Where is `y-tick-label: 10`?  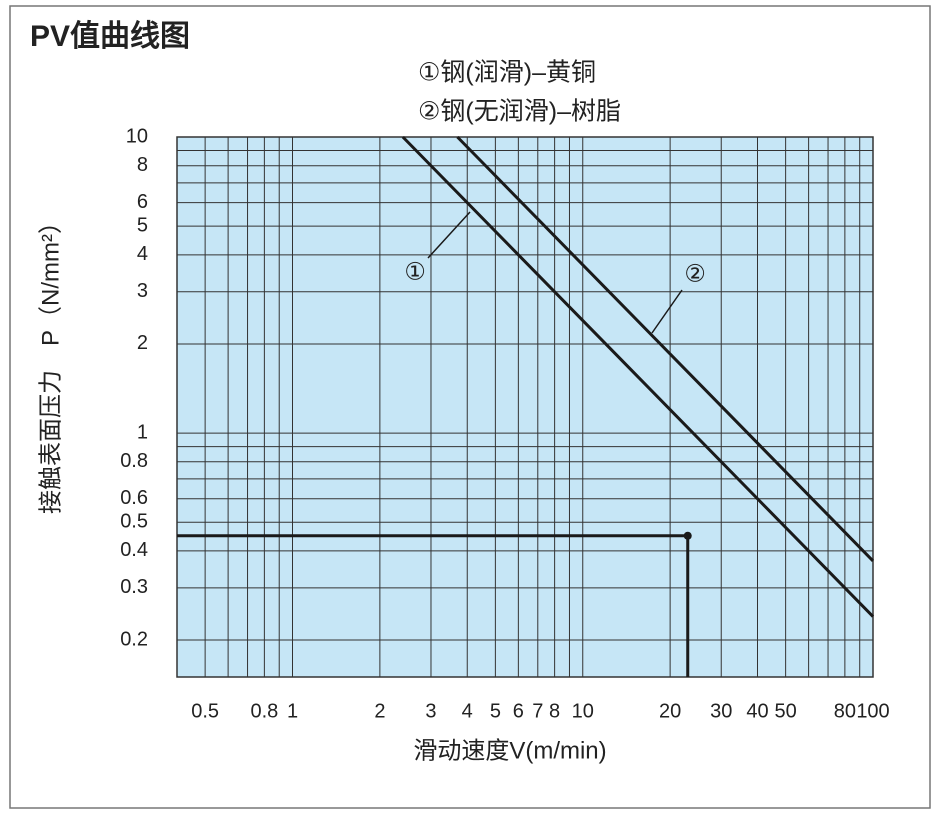 y-tick-label: 10 is located at coordinates (137, 136).